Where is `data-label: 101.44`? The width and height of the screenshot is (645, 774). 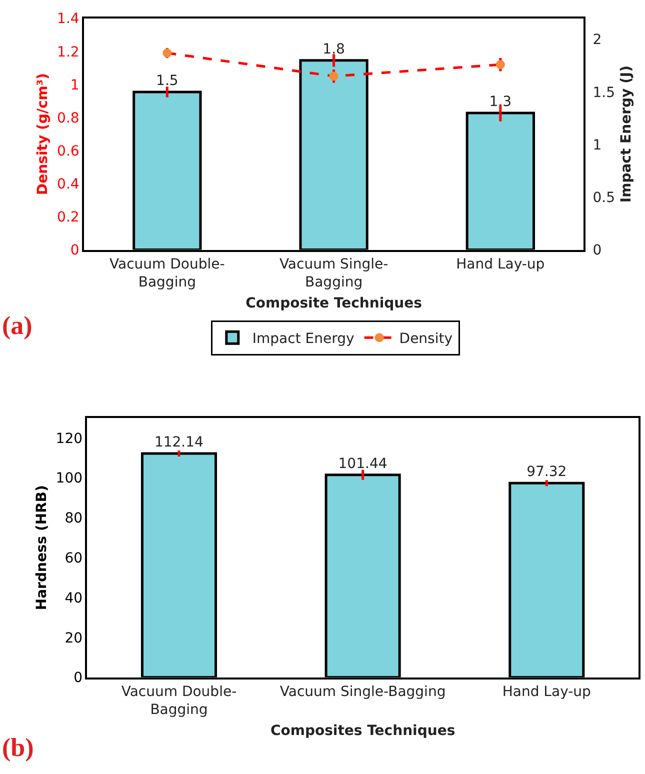
data-label: 101.44 is located at coordinates (363, 464).